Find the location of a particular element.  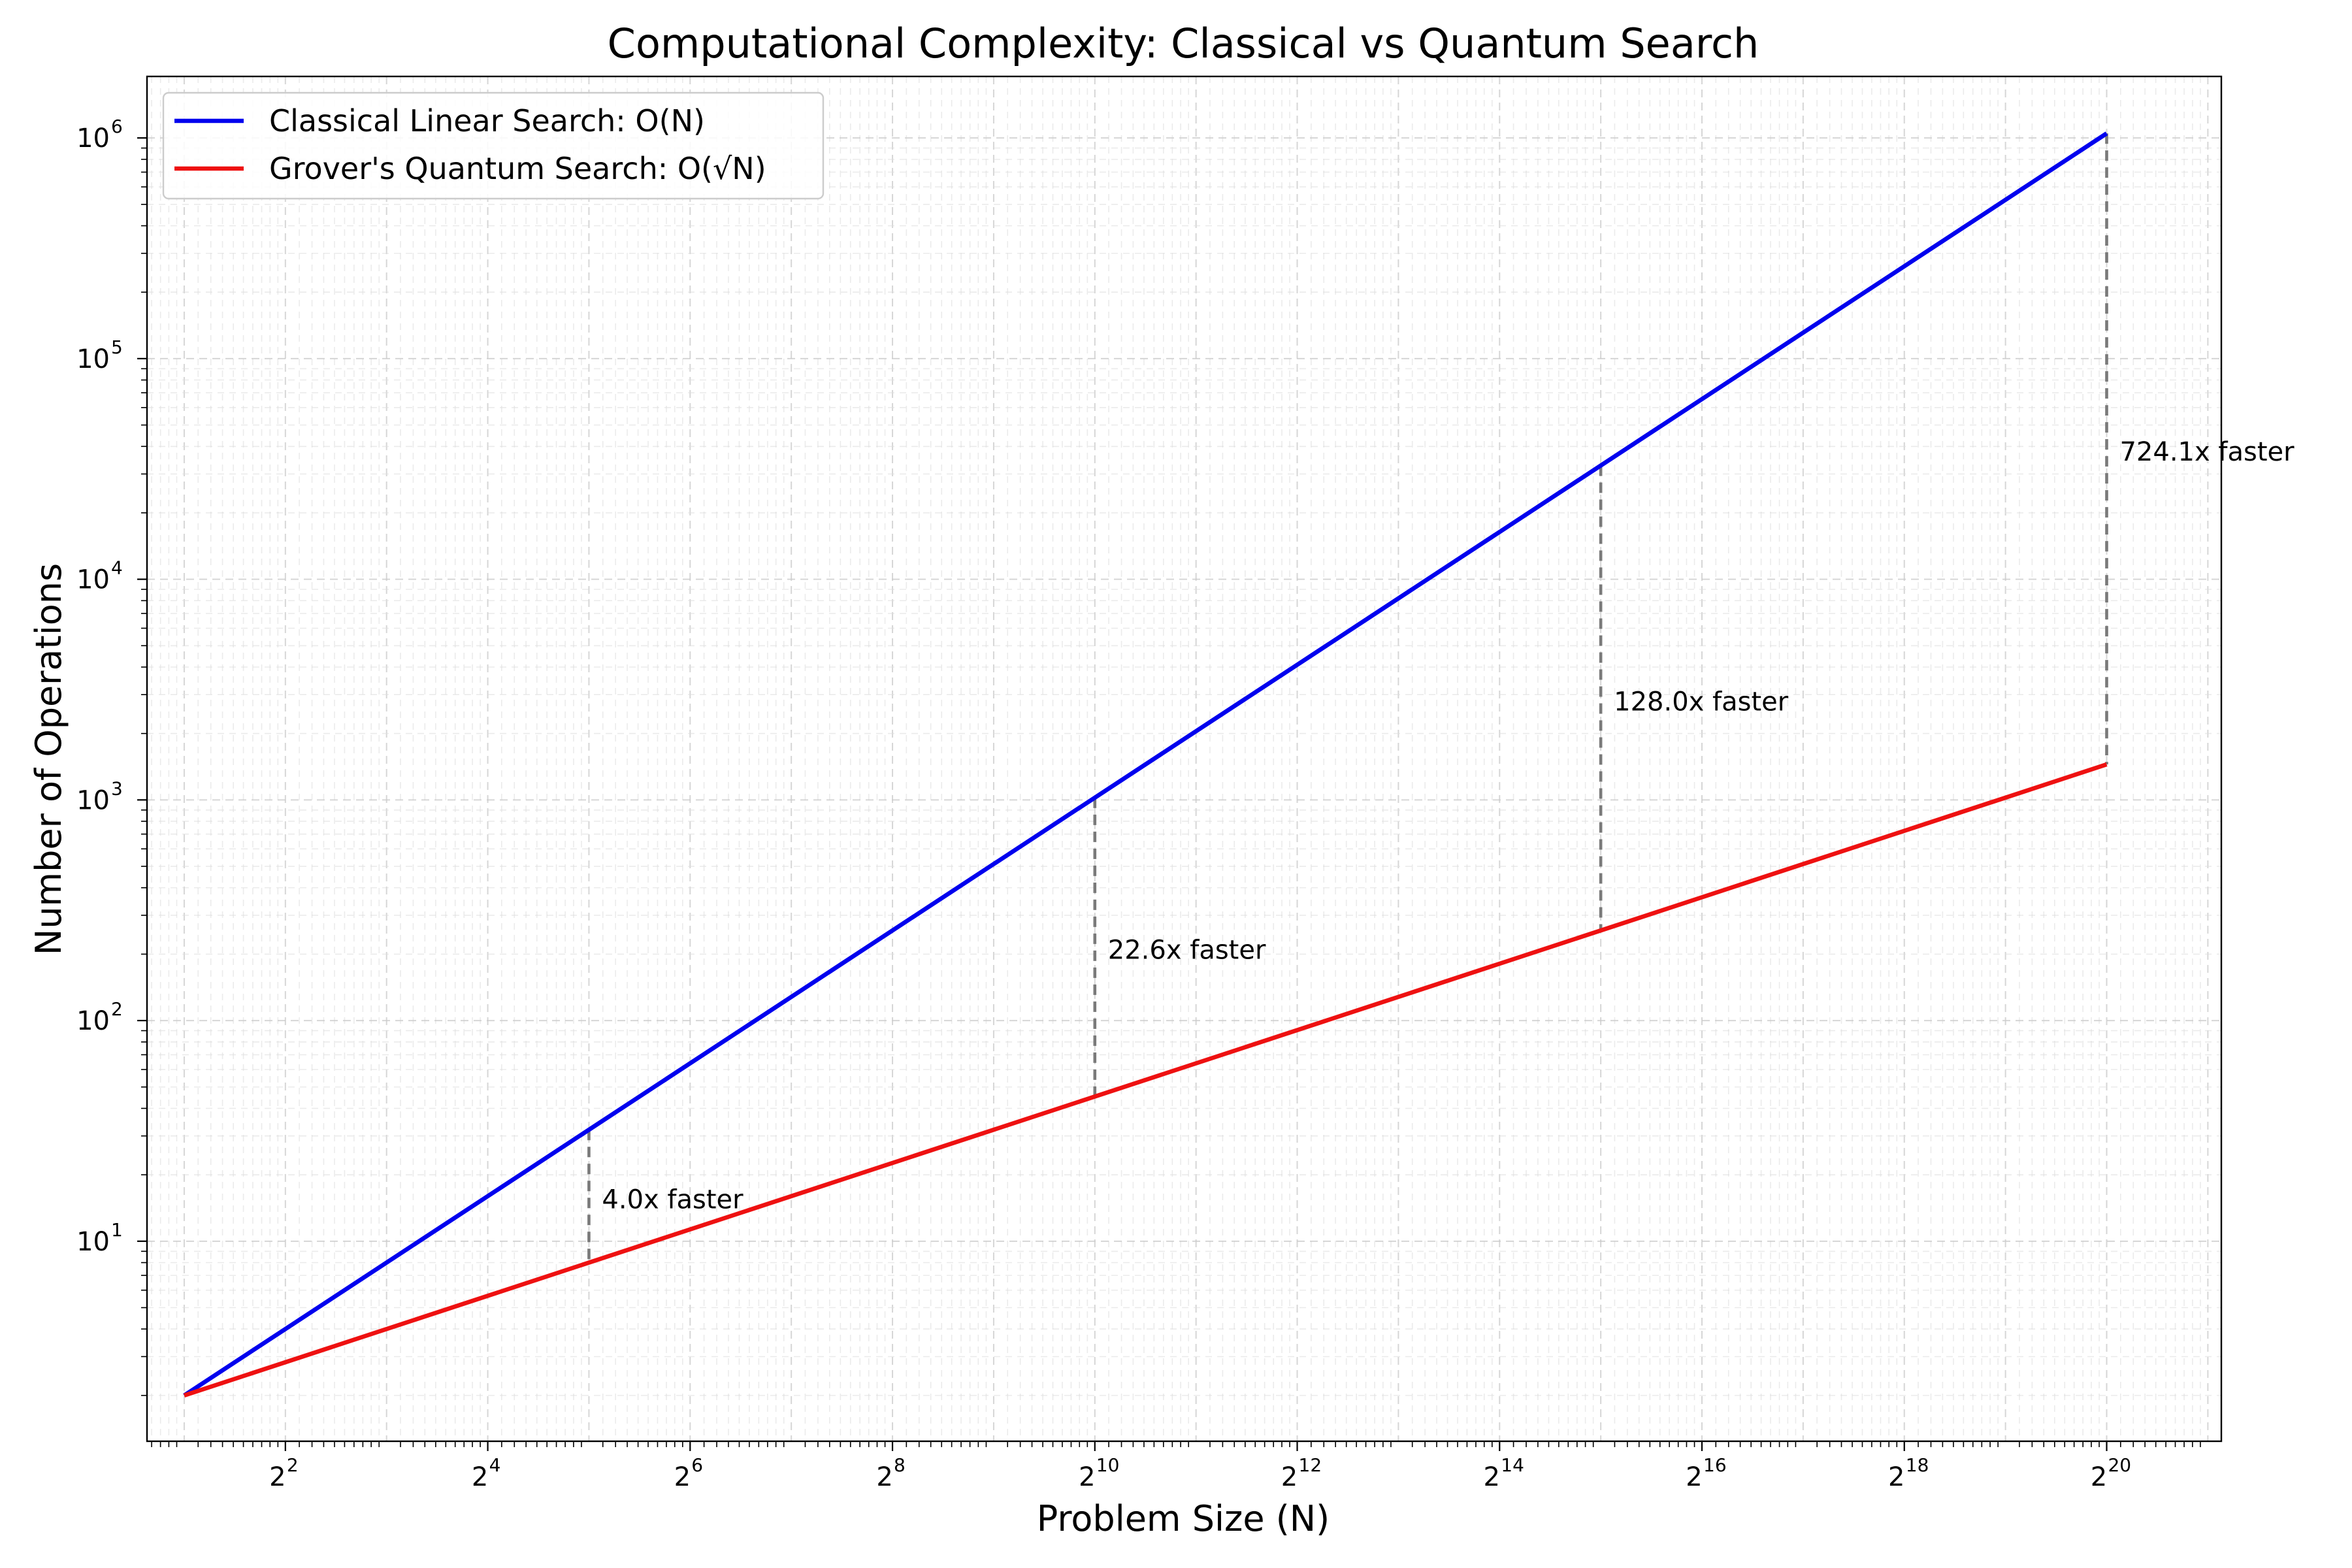

y-tick-label: 10 4 is located at coordinates (99, 576).